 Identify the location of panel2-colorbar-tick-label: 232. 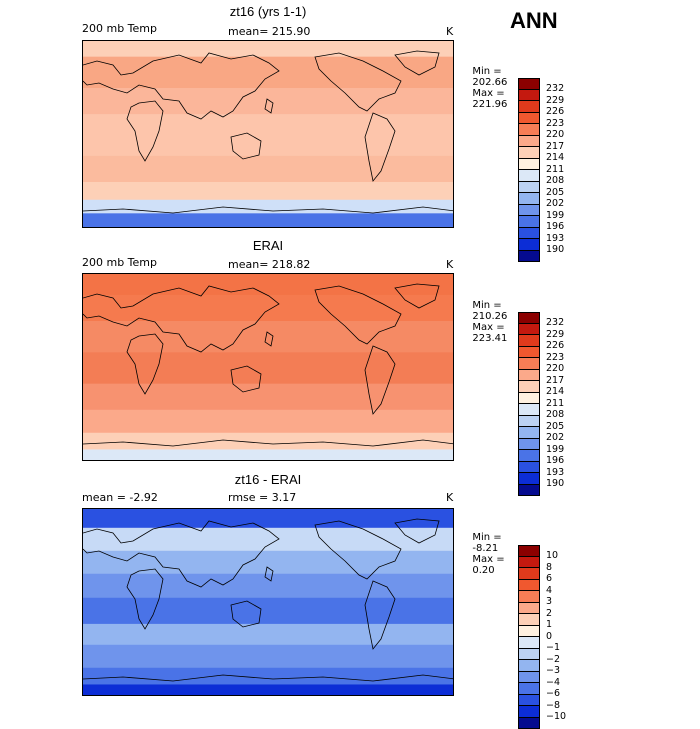
(555, 323).